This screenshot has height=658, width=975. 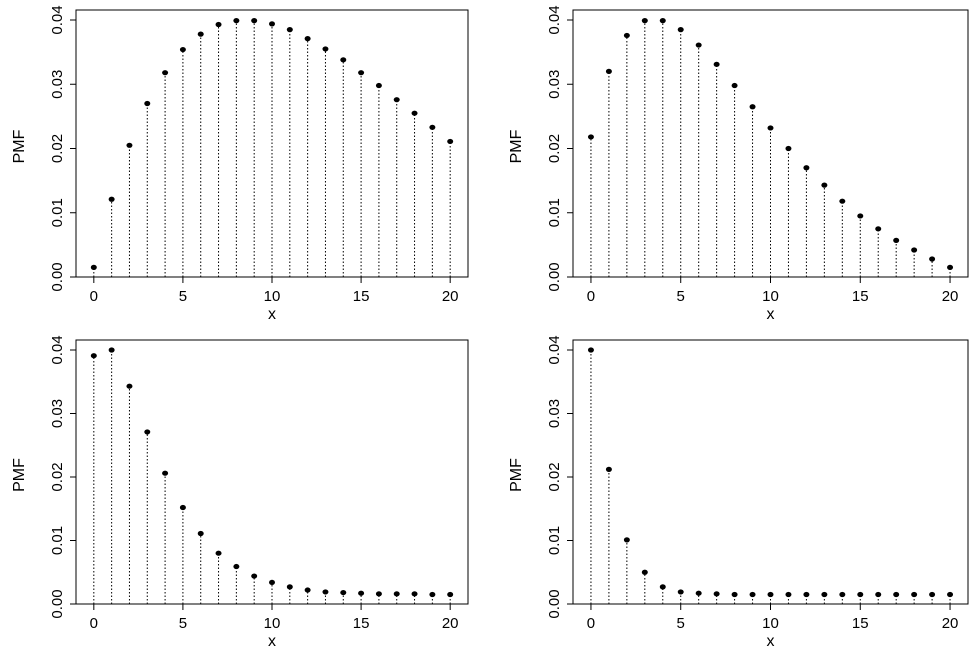 I want to click on x-tick-label: 0, so click(x=591, y=296).